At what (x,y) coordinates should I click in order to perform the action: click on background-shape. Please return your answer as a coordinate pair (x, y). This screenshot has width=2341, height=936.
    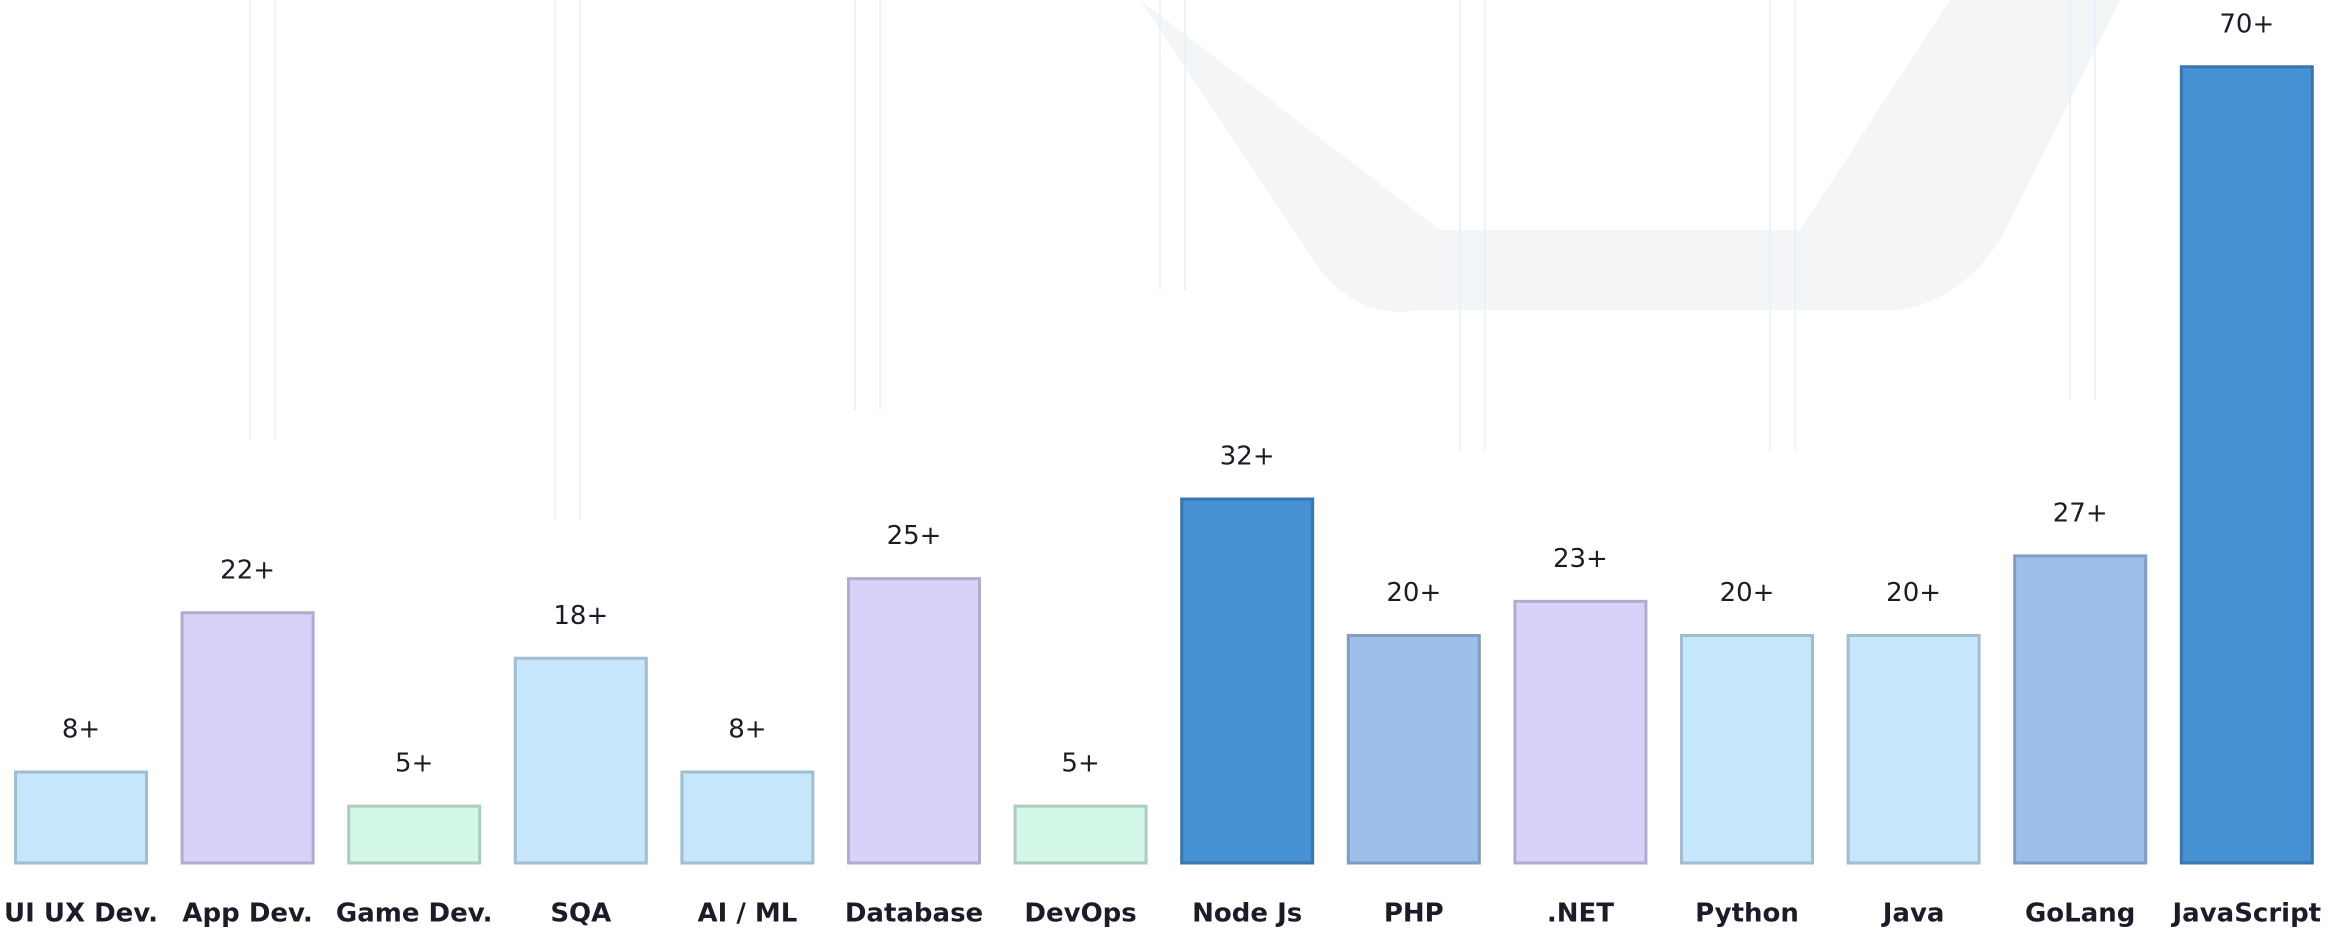
    Looking at the image, I should click on (1630, 156).